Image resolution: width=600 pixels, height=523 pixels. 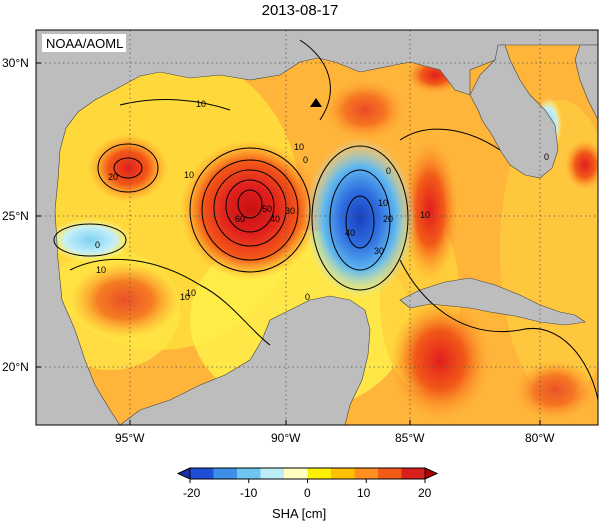 What do you see at coordinates (364, 493) in the screenshot?
I see `colorbar-tick-label: 10` at bounding box center [364, 493].